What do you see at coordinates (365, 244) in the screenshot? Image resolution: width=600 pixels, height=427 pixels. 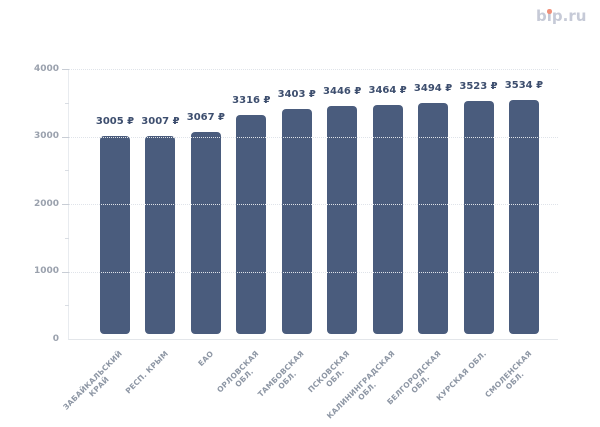 I see `bar-group: 3464 ₽ КАЛИНИНГРАДСКАЯ ОБЛ.` at bounding box center [365, 244].